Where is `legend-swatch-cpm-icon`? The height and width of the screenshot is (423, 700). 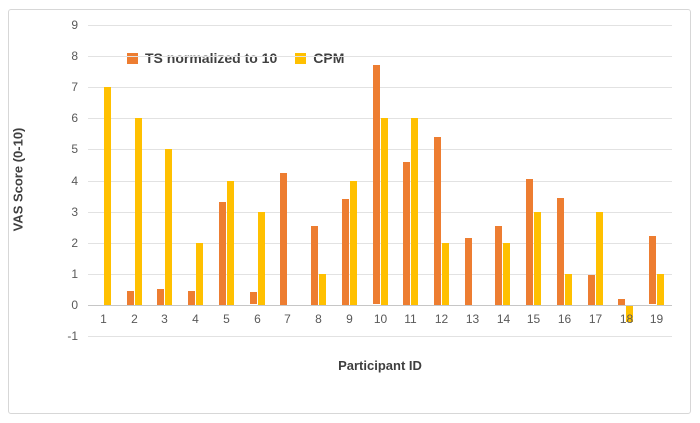
legend-swatch-cpm-icon is located at coordinates (301, 58).